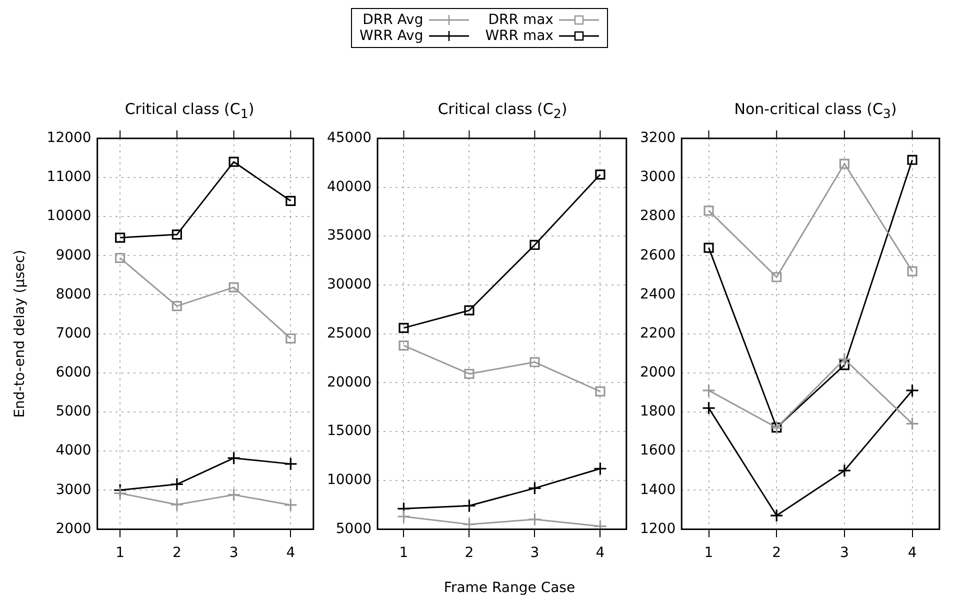  Describe the element at coordinates (658, 255) in the screenshot. I see `y-tick-label: 2600` at that location.